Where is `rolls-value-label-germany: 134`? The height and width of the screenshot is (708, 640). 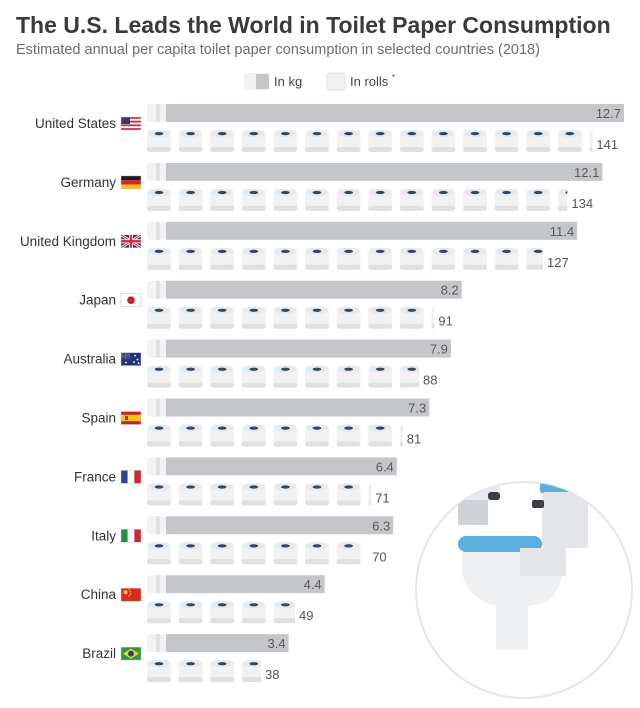 rolls-value-label-germany: 134 is located at coordinates (582, 203).